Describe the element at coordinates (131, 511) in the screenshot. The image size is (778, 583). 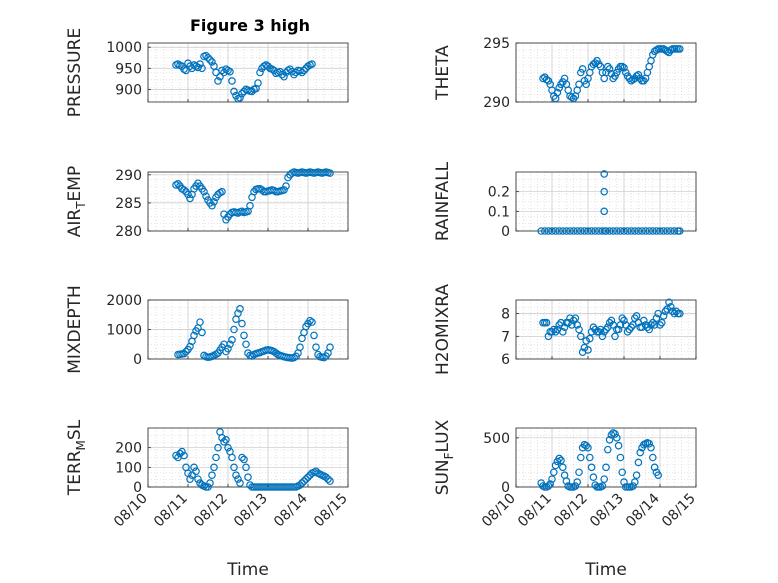
I see `x-tick-label: 08/10` at that location.